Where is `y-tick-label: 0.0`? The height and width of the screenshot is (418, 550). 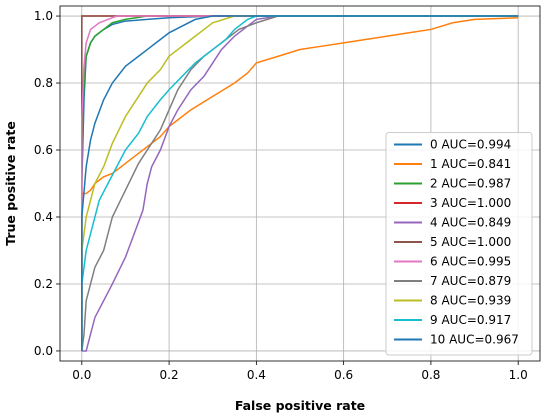
y-tick-label: 0.0 is located at coordinates (43, 351).